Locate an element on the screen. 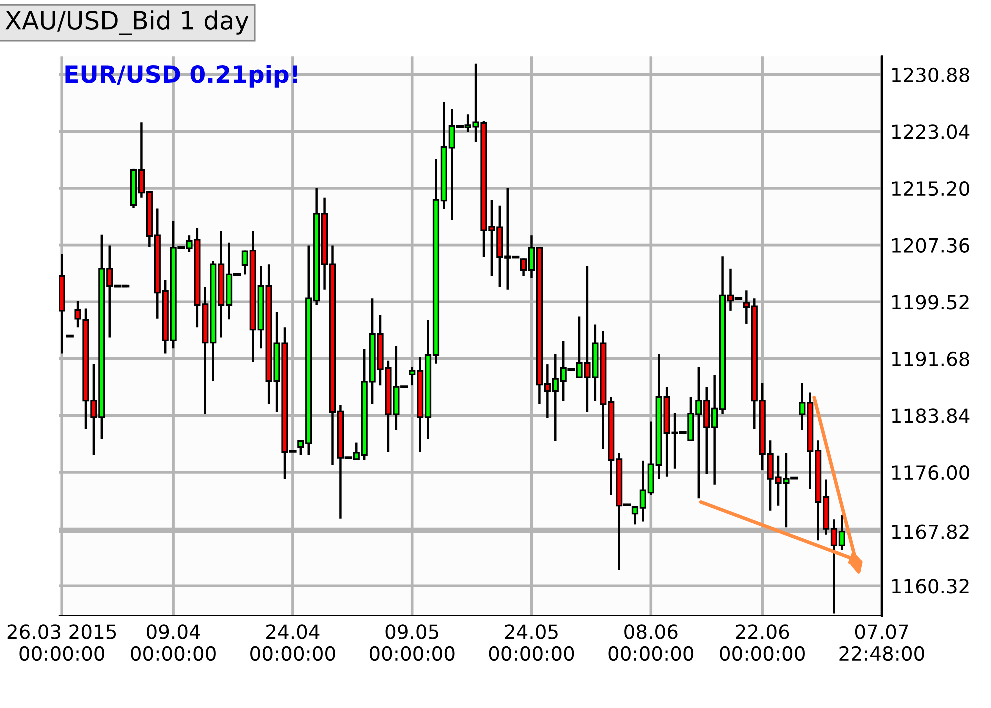 The height and width of the screenshot is (708, 991). x-tick-label: 24.05 00:00:00 is located at coordinates (531, 643).